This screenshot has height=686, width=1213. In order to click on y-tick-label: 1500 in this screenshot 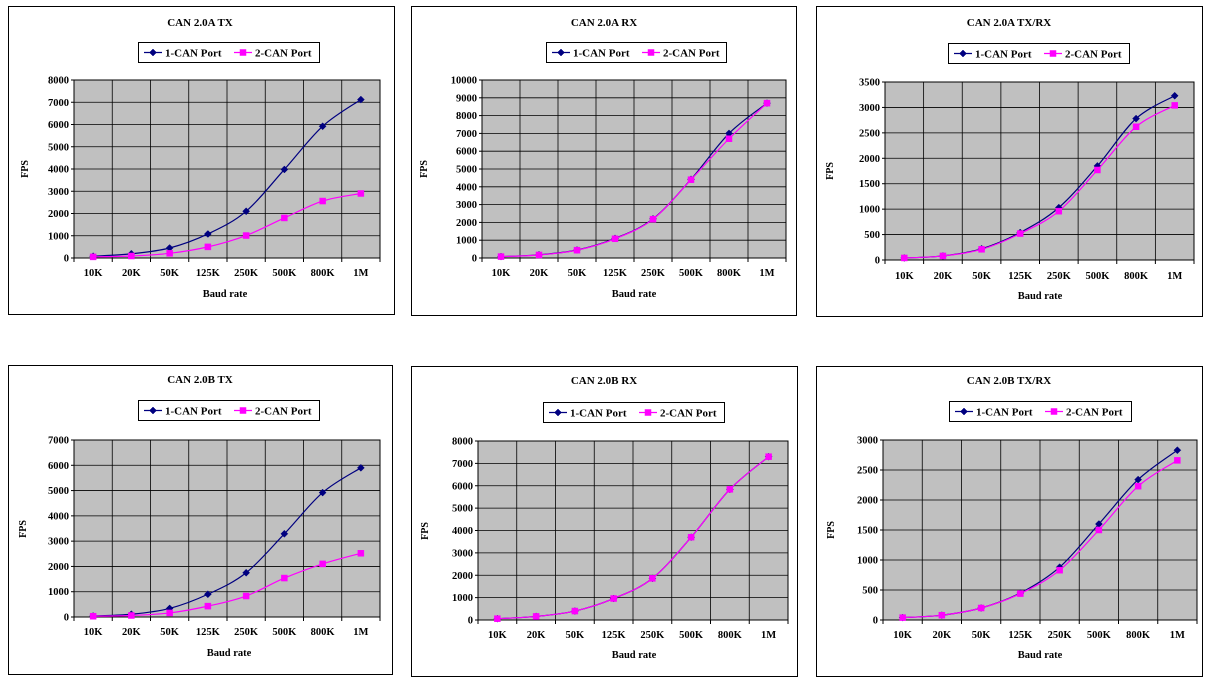, I will do `click(867, 531)`.